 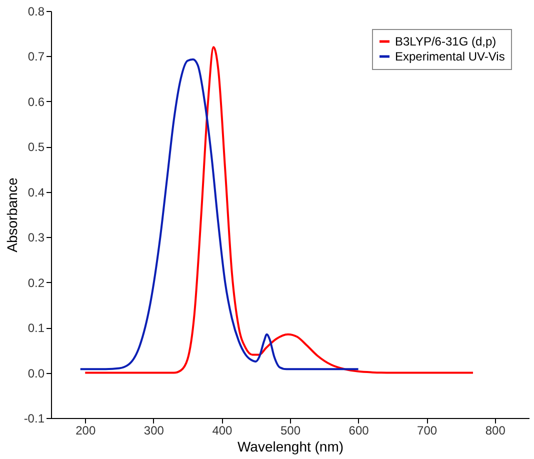 I want to click on x-tick-label: 700, so click(x=427, y=431).